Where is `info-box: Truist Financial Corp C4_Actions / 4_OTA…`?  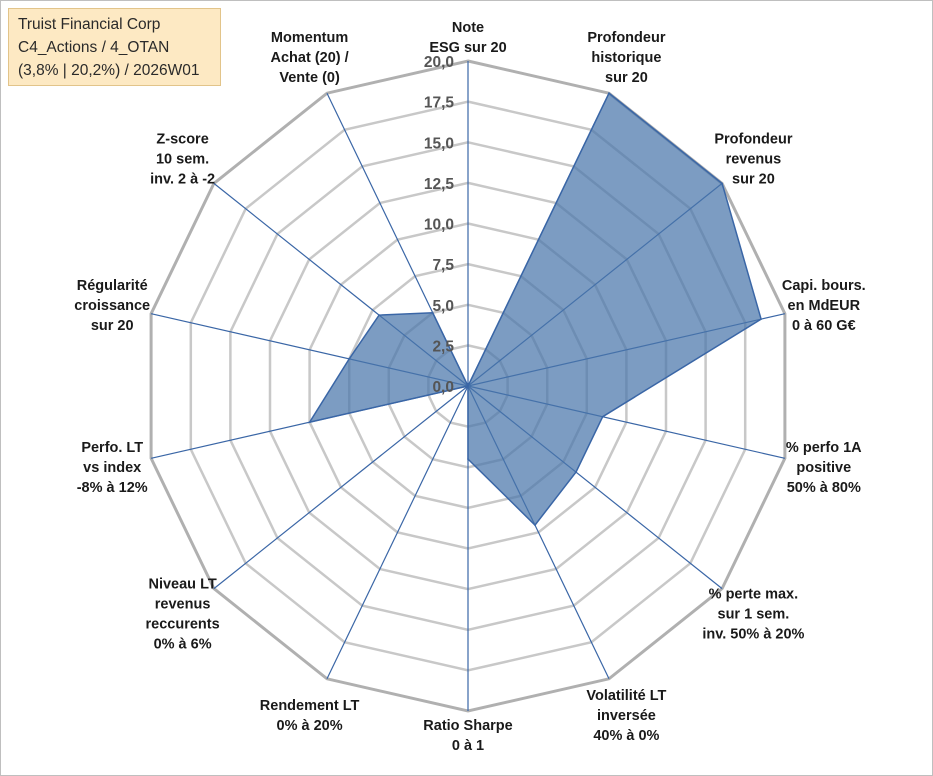
info-box: Truist Financial Corp C4_Actions / 4_OTA… is located at coordinates (114, 47).